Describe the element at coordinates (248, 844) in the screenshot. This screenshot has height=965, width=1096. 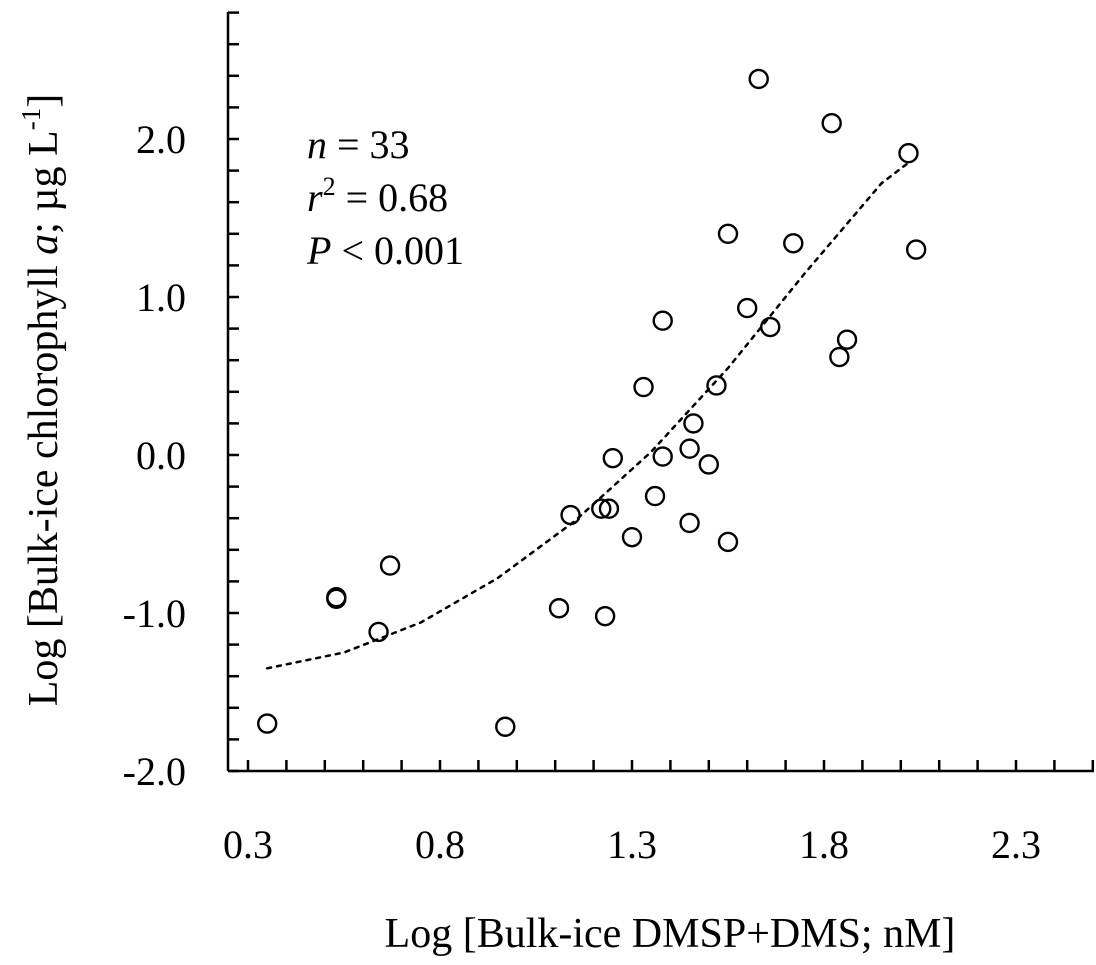
I see `x-tick-label: 0.3` at that location.